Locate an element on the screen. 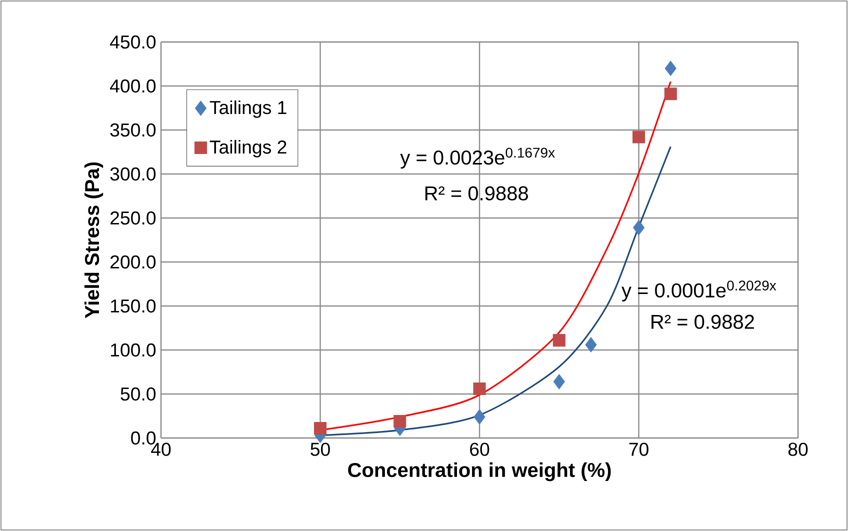 The width and height of the screenshot is (848, 531). y-tick-label: 50.0 is located at coordinates (138, 394).